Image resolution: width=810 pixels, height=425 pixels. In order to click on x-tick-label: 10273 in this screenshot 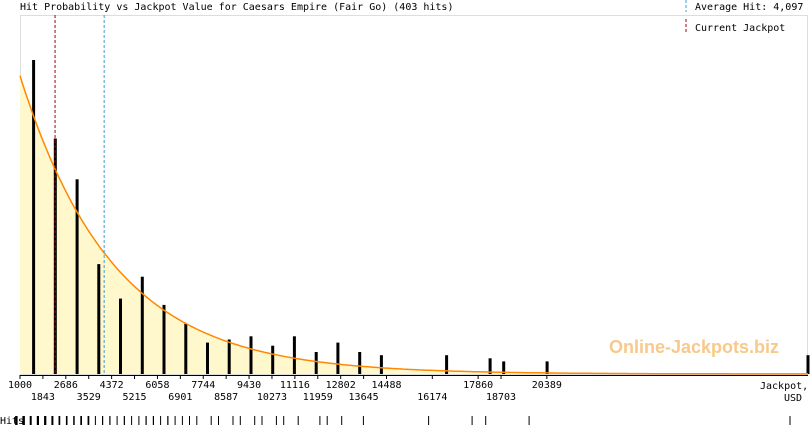, I will do `click(272, 397)`.